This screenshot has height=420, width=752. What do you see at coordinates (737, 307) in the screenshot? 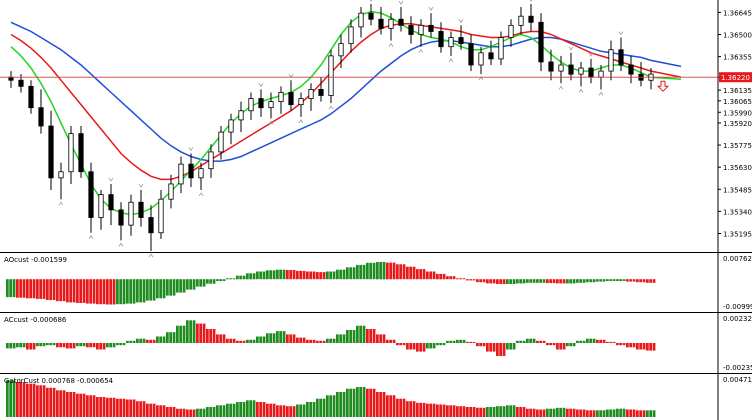
I see `indicator-bottom-value: -0.009996` at bounding box center [737, 307].